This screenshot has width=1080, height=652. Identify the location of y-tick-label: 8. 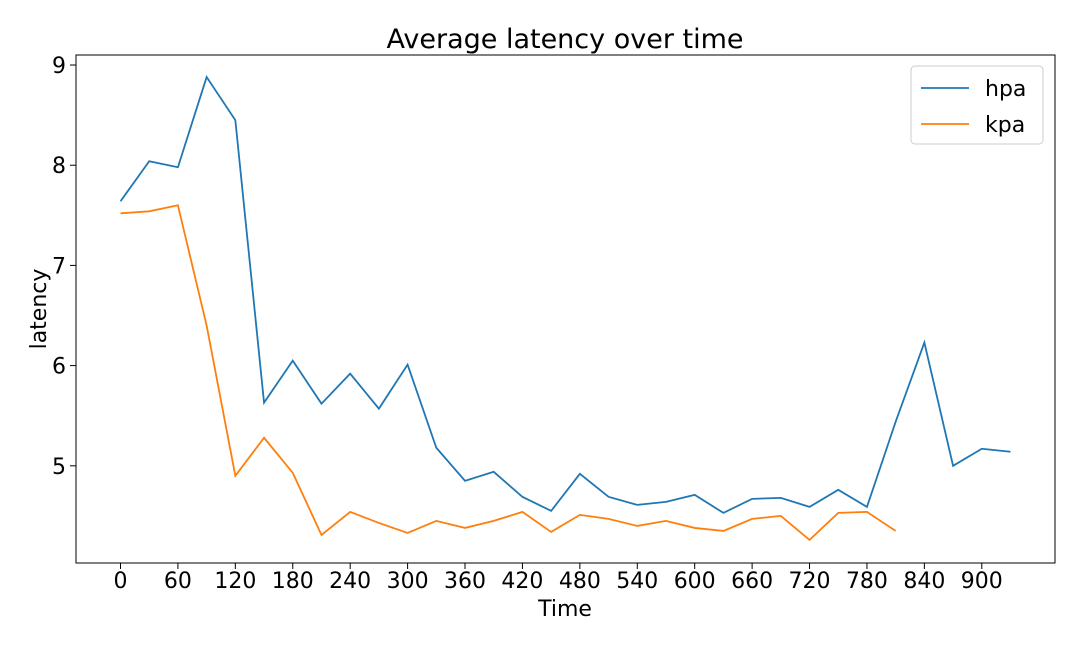
(59, 166).